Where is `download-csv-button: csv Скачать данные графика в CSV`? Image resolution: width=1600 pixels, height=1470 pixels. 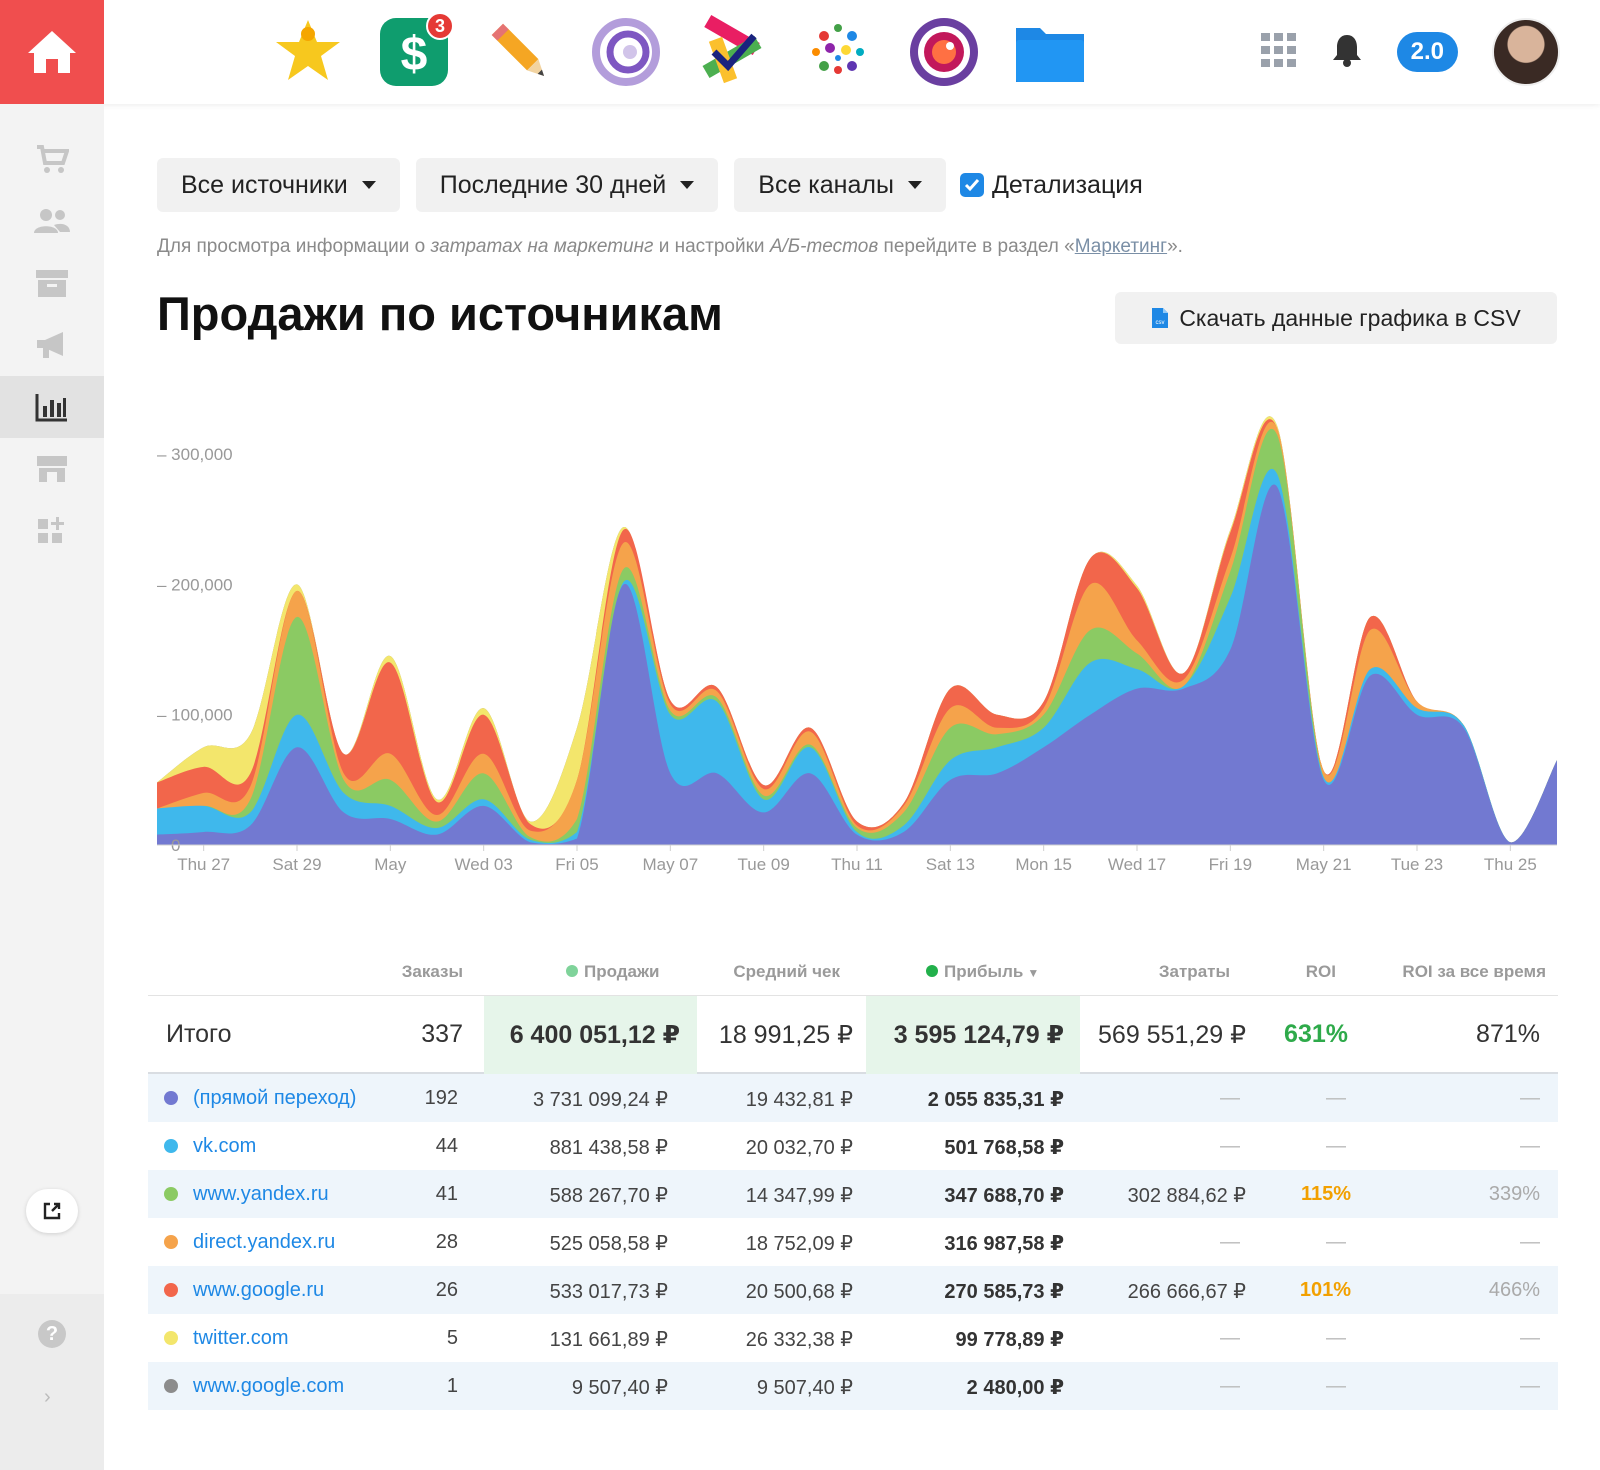 download-csv-button: csv Скачать данные графика в CSV is located at coordinates (1336, 318).